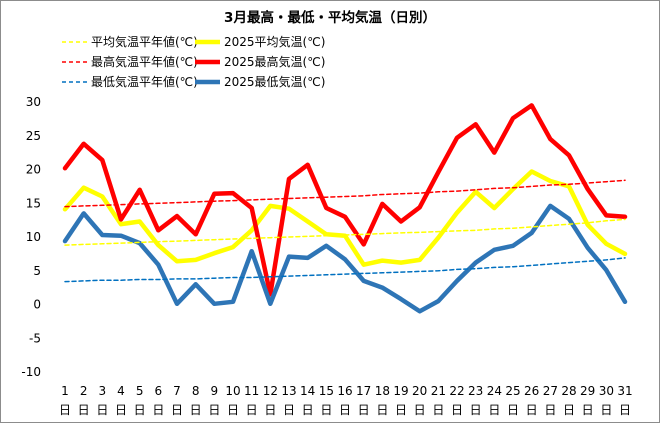  What do you see at coordinates (251, 391) in the screenshot?
I see `x-tick-label: 11` at bounding box center [251, 391].